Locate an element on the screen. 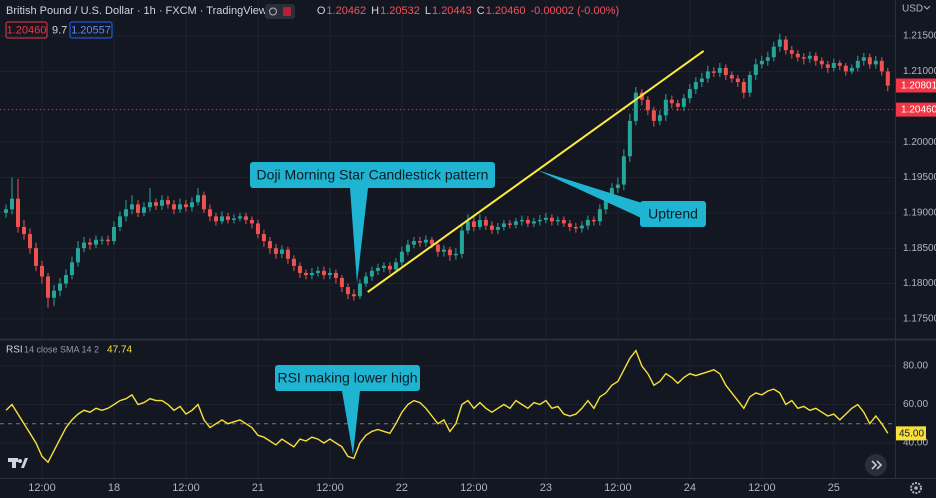  bid-box is located at coordinates (26, 30).